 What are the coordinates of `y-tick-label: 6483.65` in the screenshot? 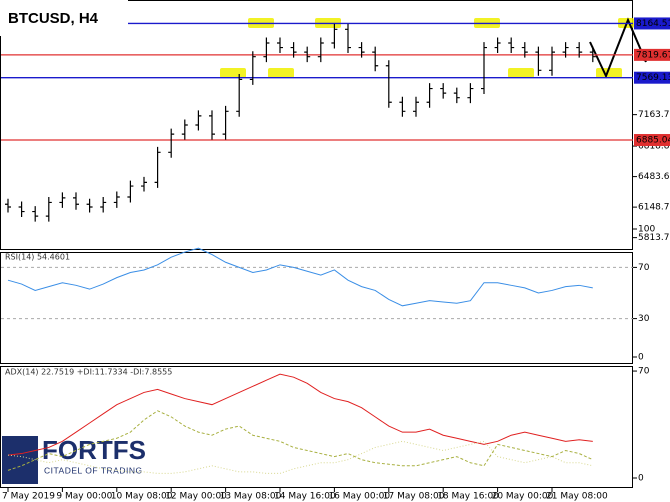 It's located at (654, 177).